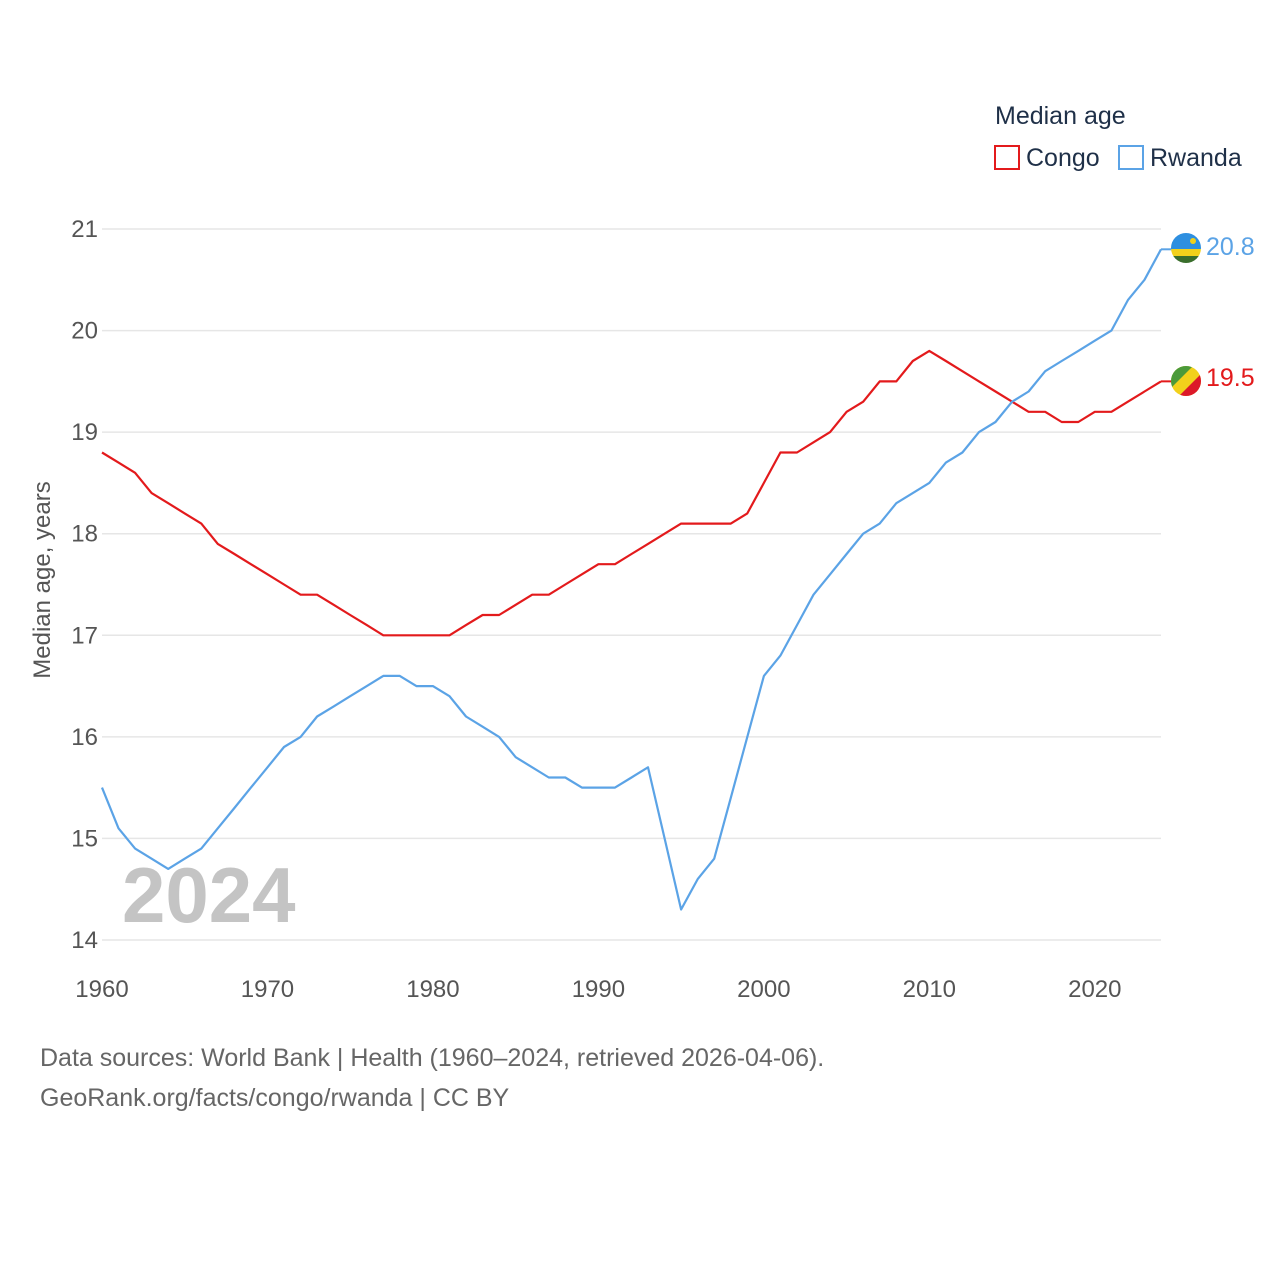 The image size is (1280, 1280). Describe the element at coordinates (1060, 116) in the screenshot. I see `legend-title: Median age` at that location.